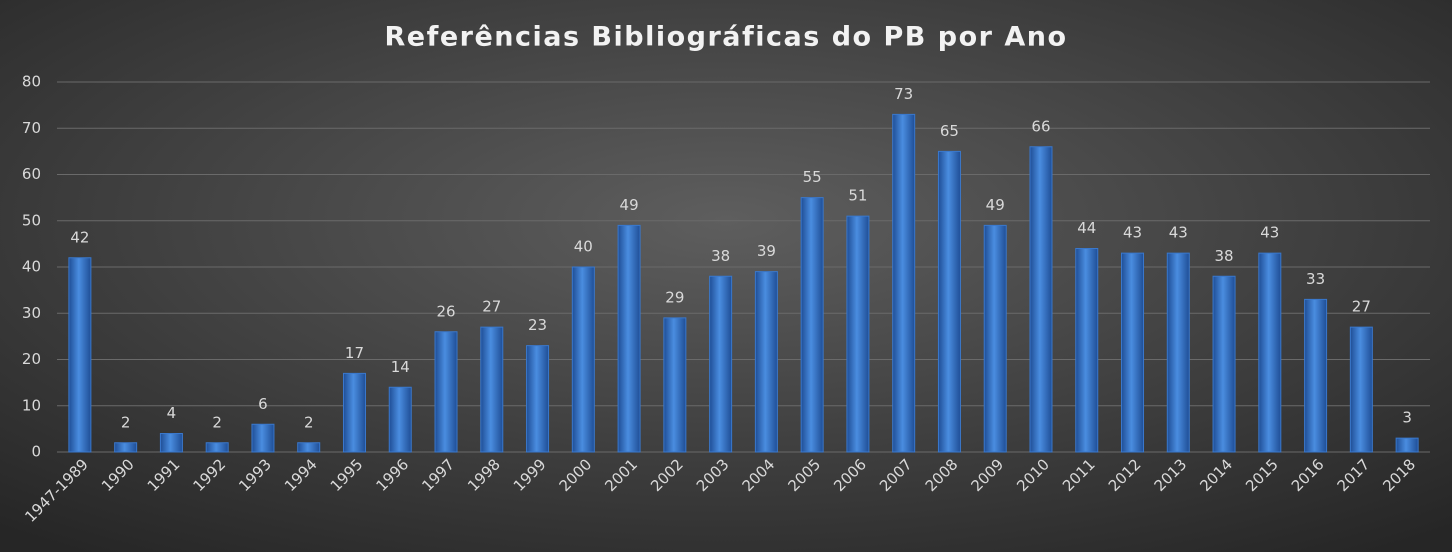  What do you see at coordinates (857, 196) in the screenshot?
I see `data-label: 51` at bounding box center [857, 196].